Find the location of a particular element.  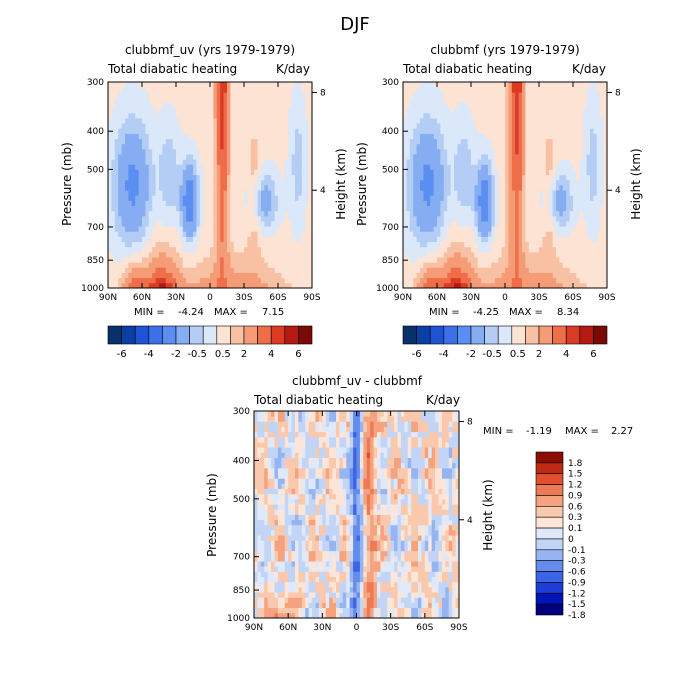

x-tick-label: 30N is located at coordinates (471, 298).